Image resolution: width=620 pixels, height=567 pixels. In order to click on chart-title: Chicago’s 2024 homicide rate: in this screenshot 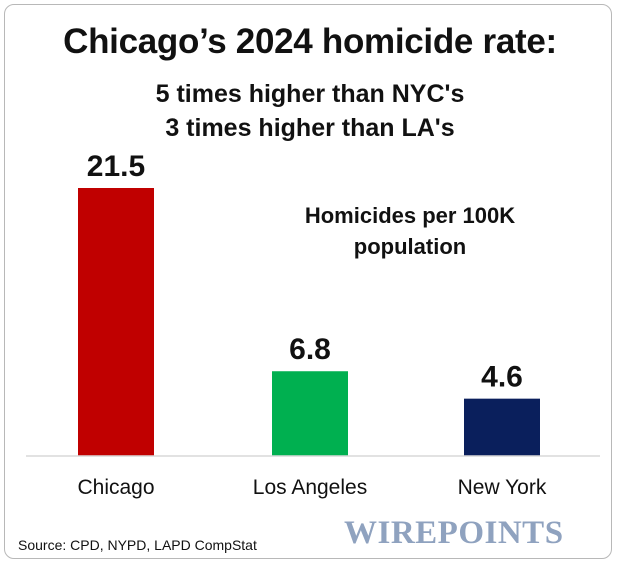, I will do `click(310, 41)`.